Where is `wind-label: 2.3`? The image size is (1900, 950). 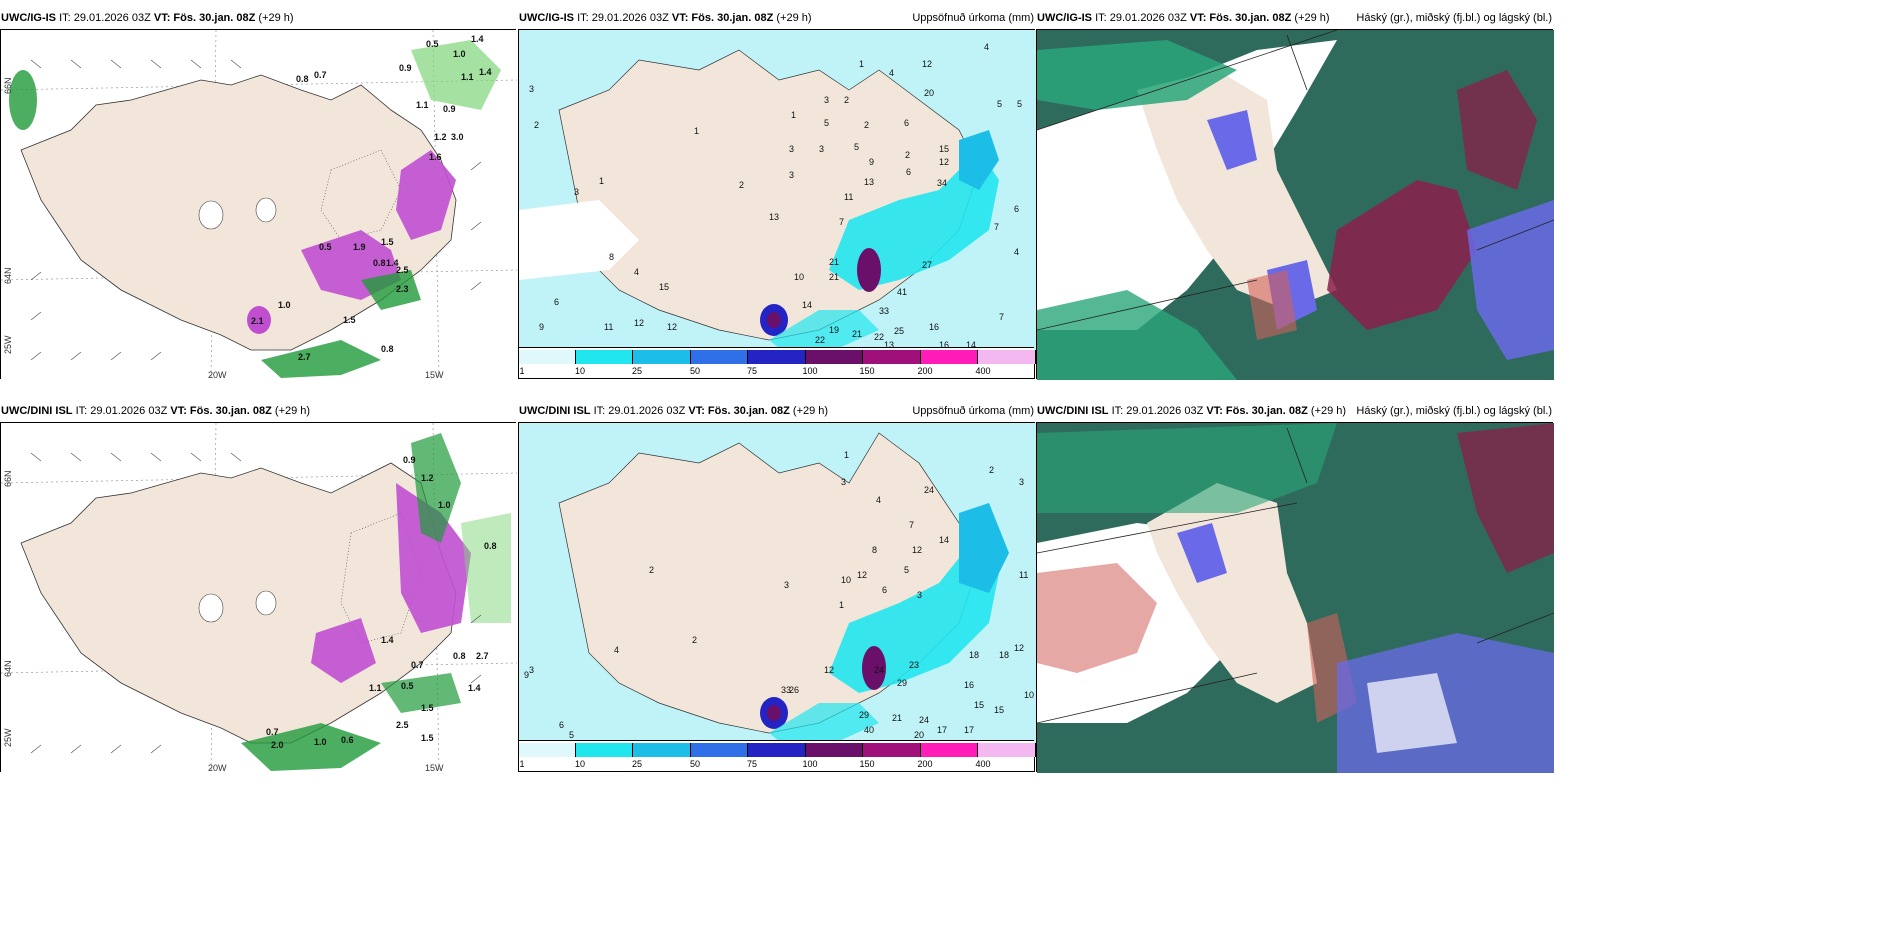 wind-label: 2.3 is located at coordinates (402, 289).